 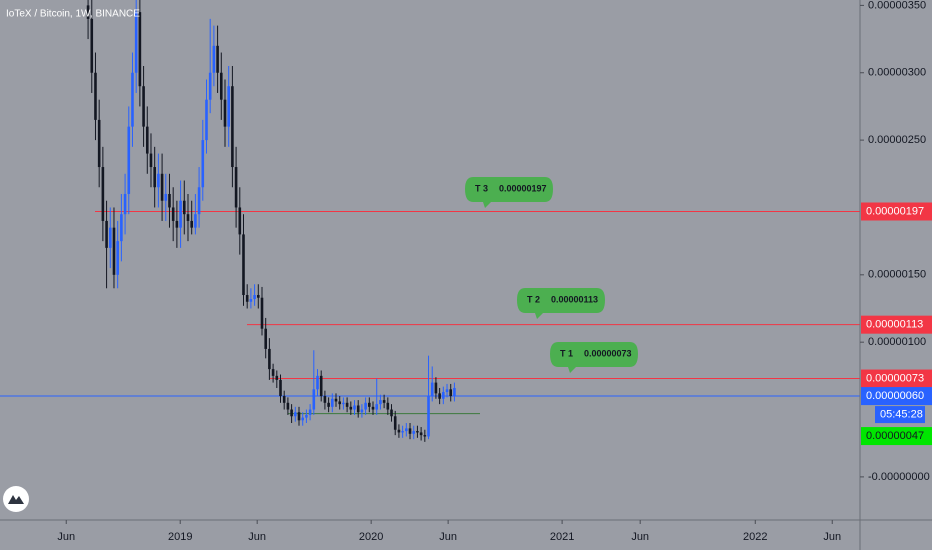 I want to click on logo, so click(x=16, y=499).